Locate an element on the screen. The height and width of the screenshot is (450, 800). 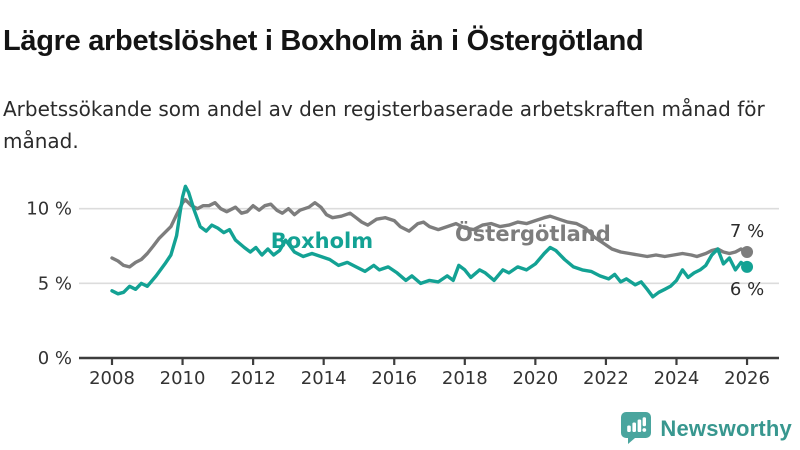
ostergotland-end-dot is located at coordinates (747, 251).